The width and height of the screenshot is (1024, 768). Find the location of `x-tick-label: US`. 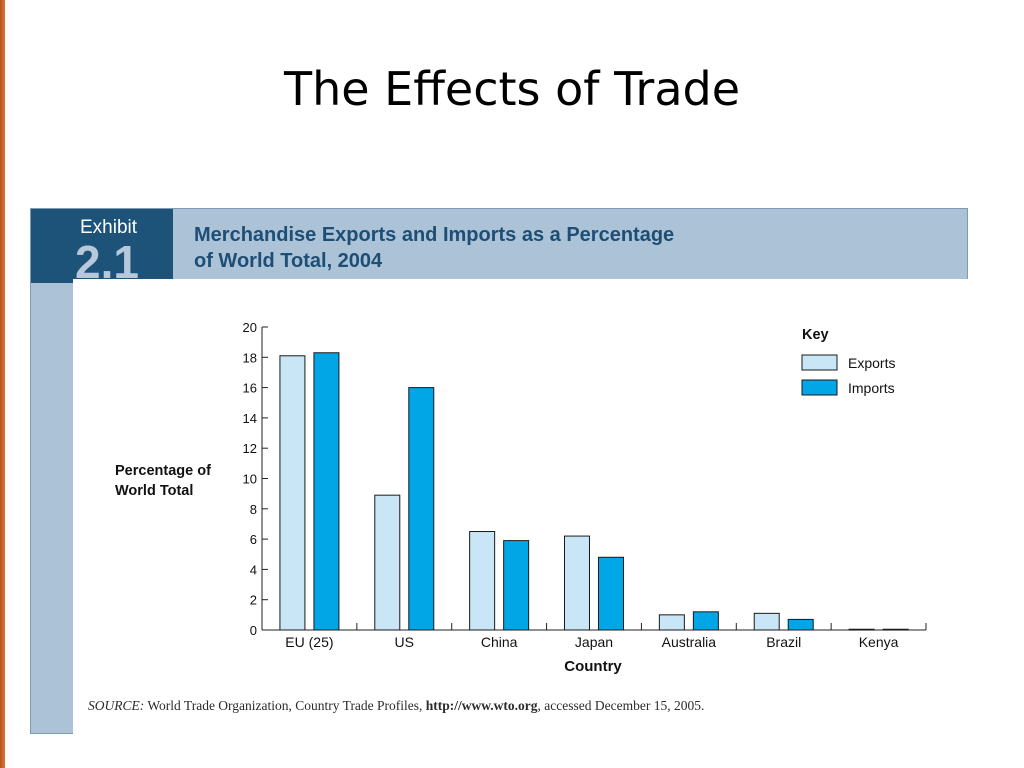

x-tick-label: US is located at coordinates (404, 642).